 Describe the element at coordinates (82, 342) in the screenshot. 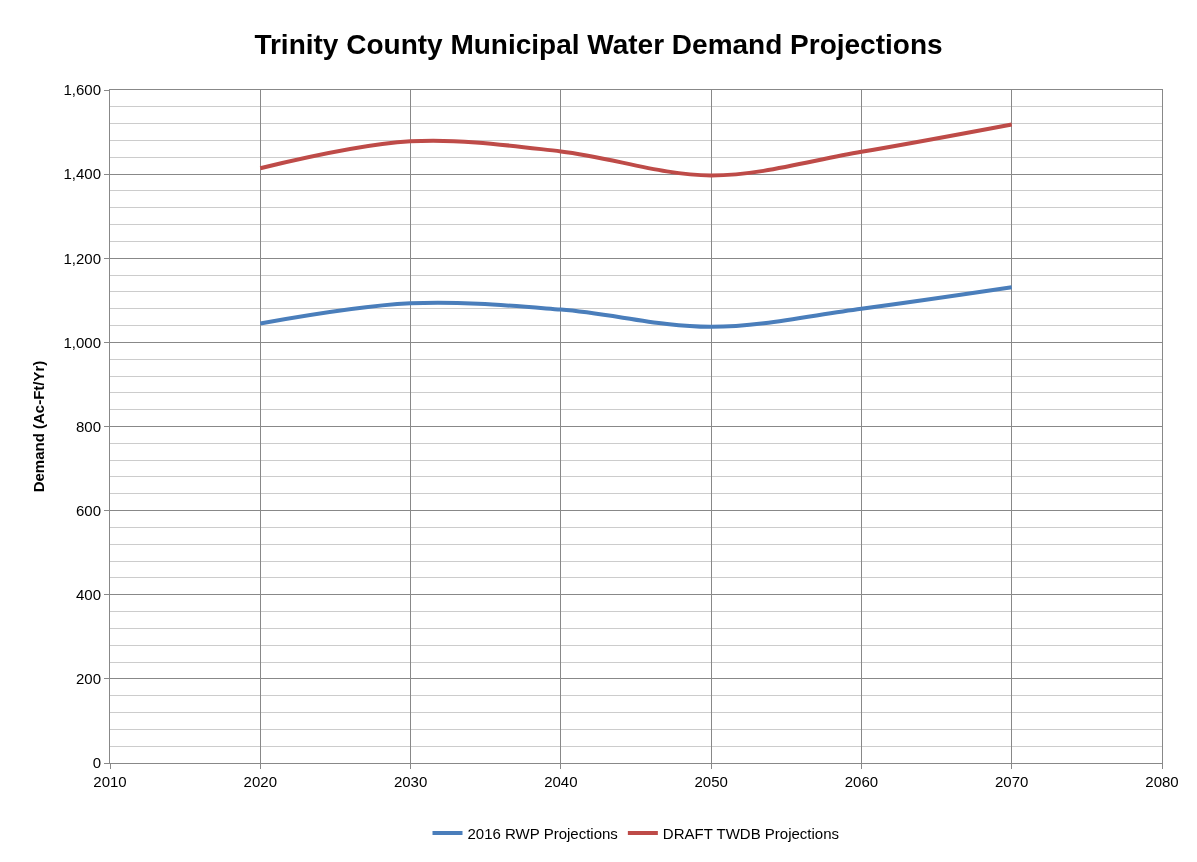

I see `y-tick-label: 1,000` at that location.